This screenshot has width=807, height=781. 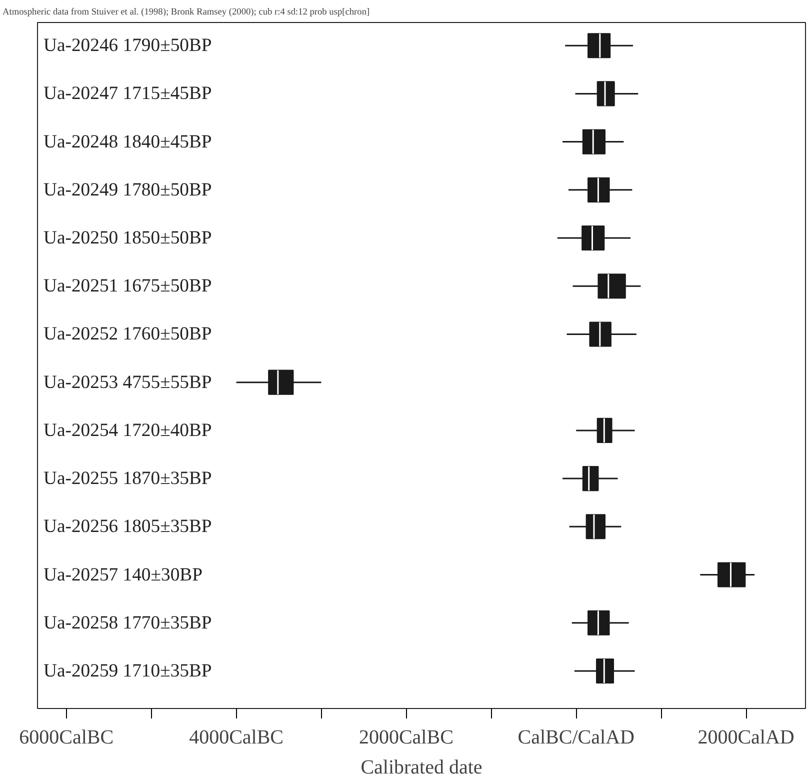 I want to click on y-tick-label: Ua-20259 1710±35BP, so click(x=128, y=671).